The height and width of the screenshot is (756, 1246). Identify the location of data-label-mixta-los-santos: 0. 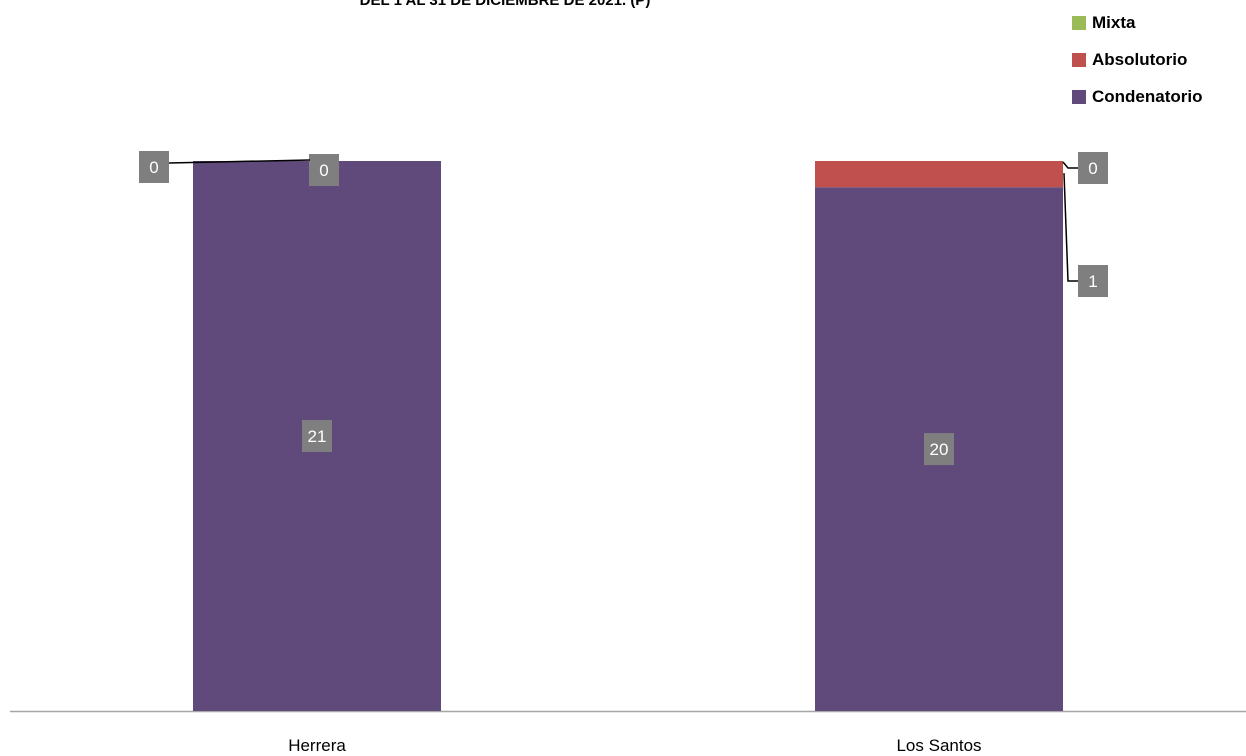
(1092, 168).